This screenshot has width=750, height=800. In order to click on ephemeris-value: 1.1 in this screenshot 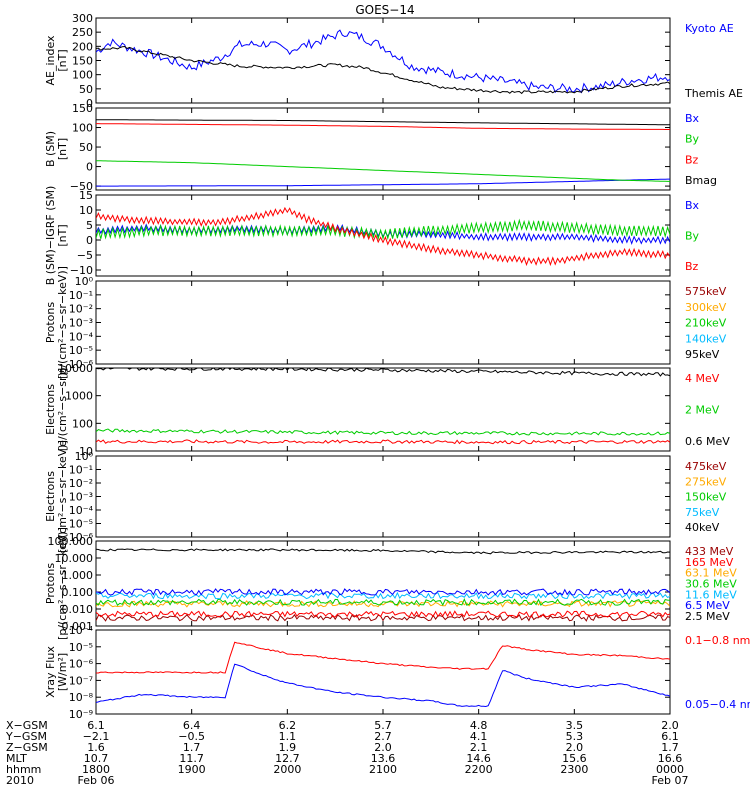, I will do `click(288, 736)`.